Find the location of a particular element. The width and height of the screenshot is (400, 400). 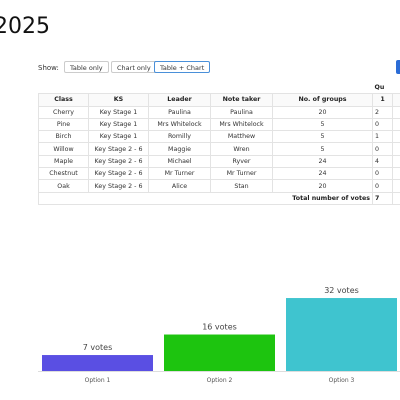

category-label: Option 2 is located at coordinates (220, 380).